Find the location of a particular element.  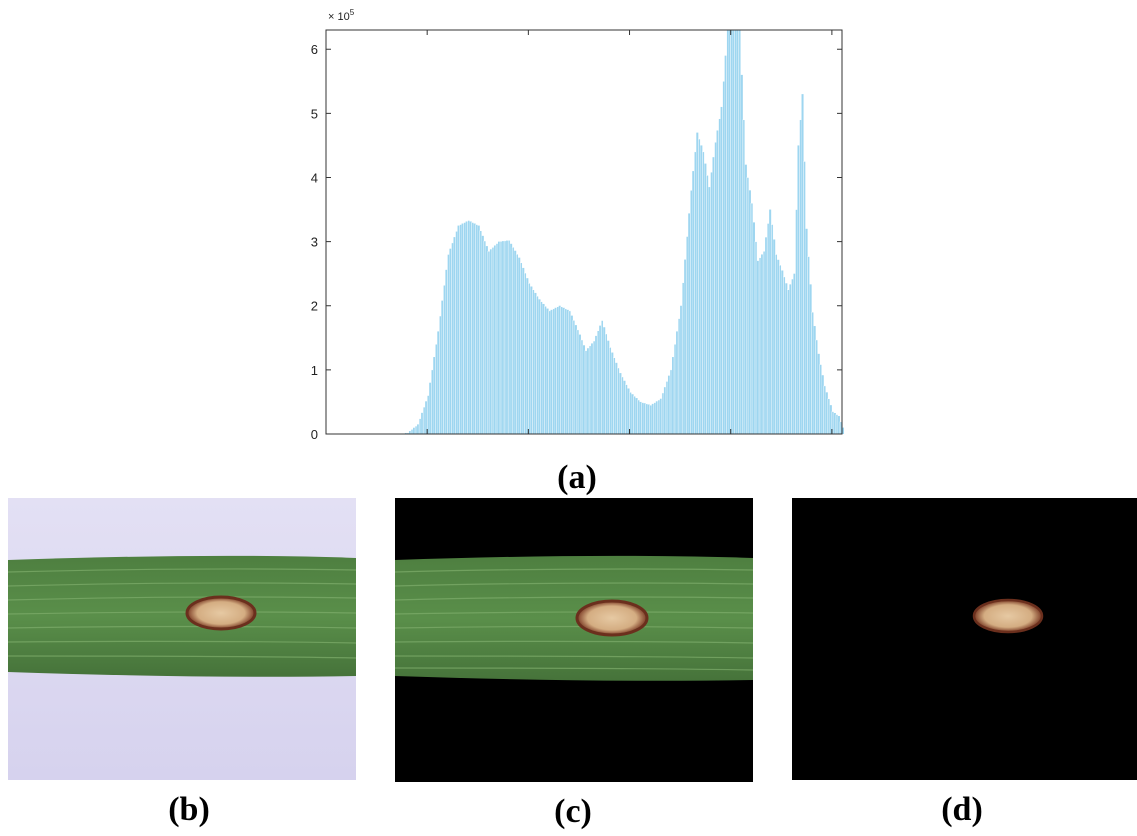

segmented-lesion-image is located at coordinates (964, 639).